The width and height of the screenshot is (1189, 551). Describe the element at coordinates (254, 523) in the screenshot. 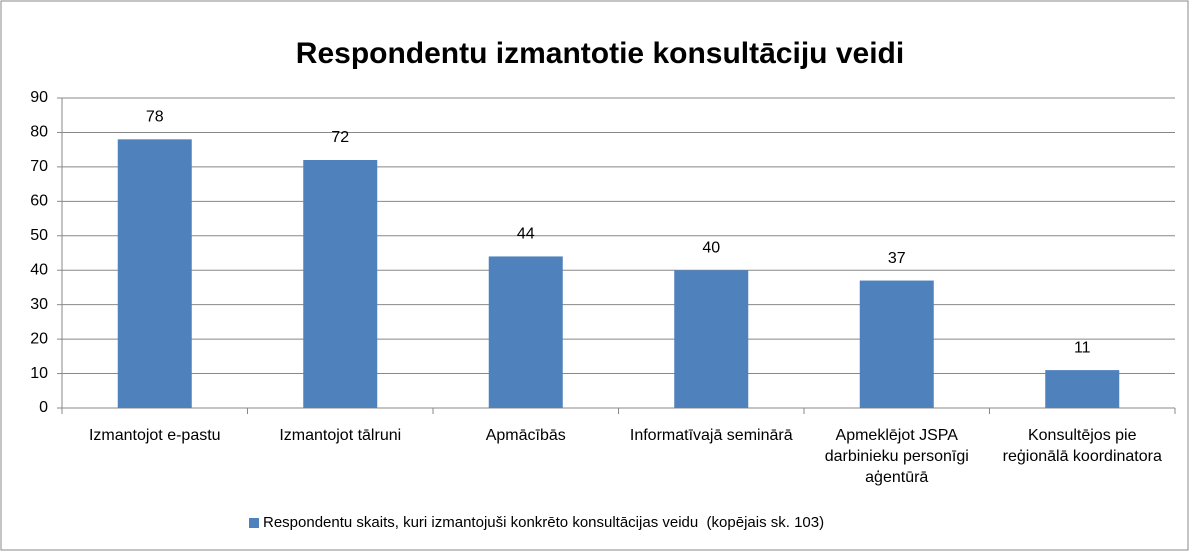

I see `legend-swatch` at that location.